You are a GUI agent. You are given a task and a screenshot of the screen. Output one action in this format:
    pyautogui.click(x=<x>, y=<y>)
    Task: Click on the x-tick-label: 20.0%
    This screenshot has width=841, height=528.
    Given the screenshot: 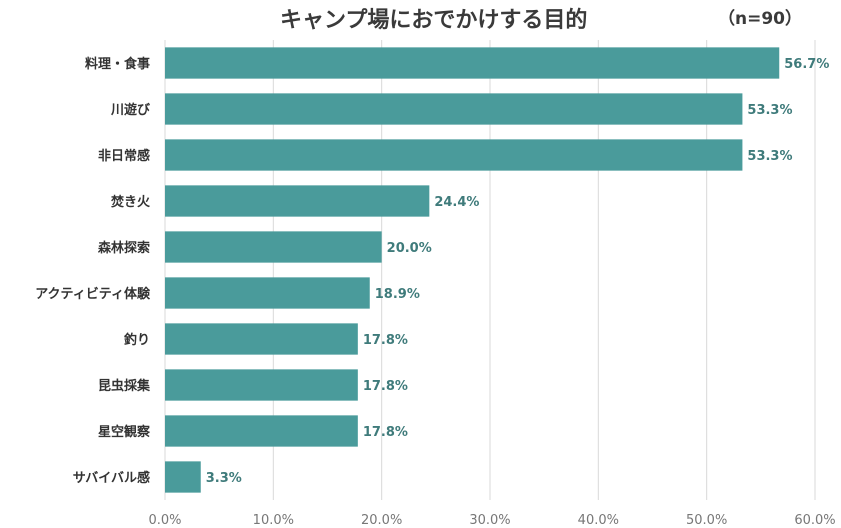 What is the action you would take?
    pyautogui.click(x=381, y=520)
    